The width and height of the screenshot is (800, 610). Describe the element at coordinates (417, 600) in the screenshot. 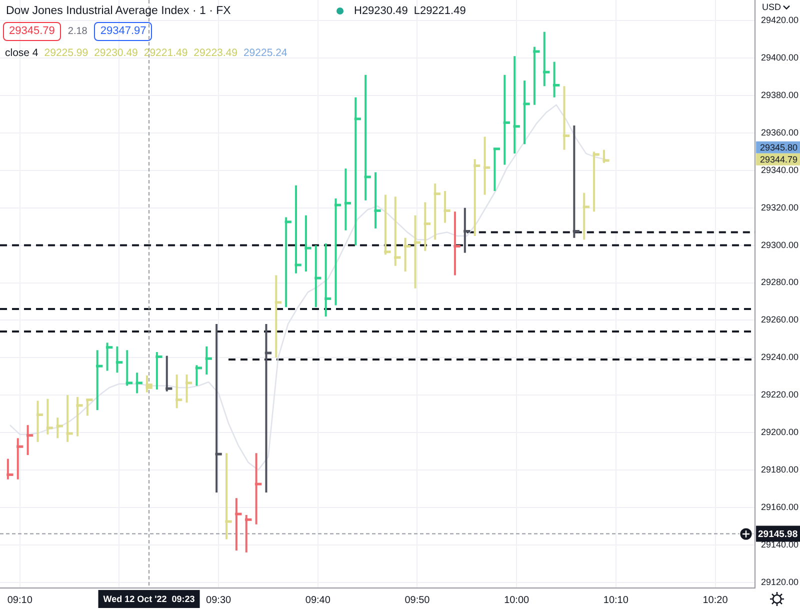

I see `x-tick-label: 09:50` at that location.